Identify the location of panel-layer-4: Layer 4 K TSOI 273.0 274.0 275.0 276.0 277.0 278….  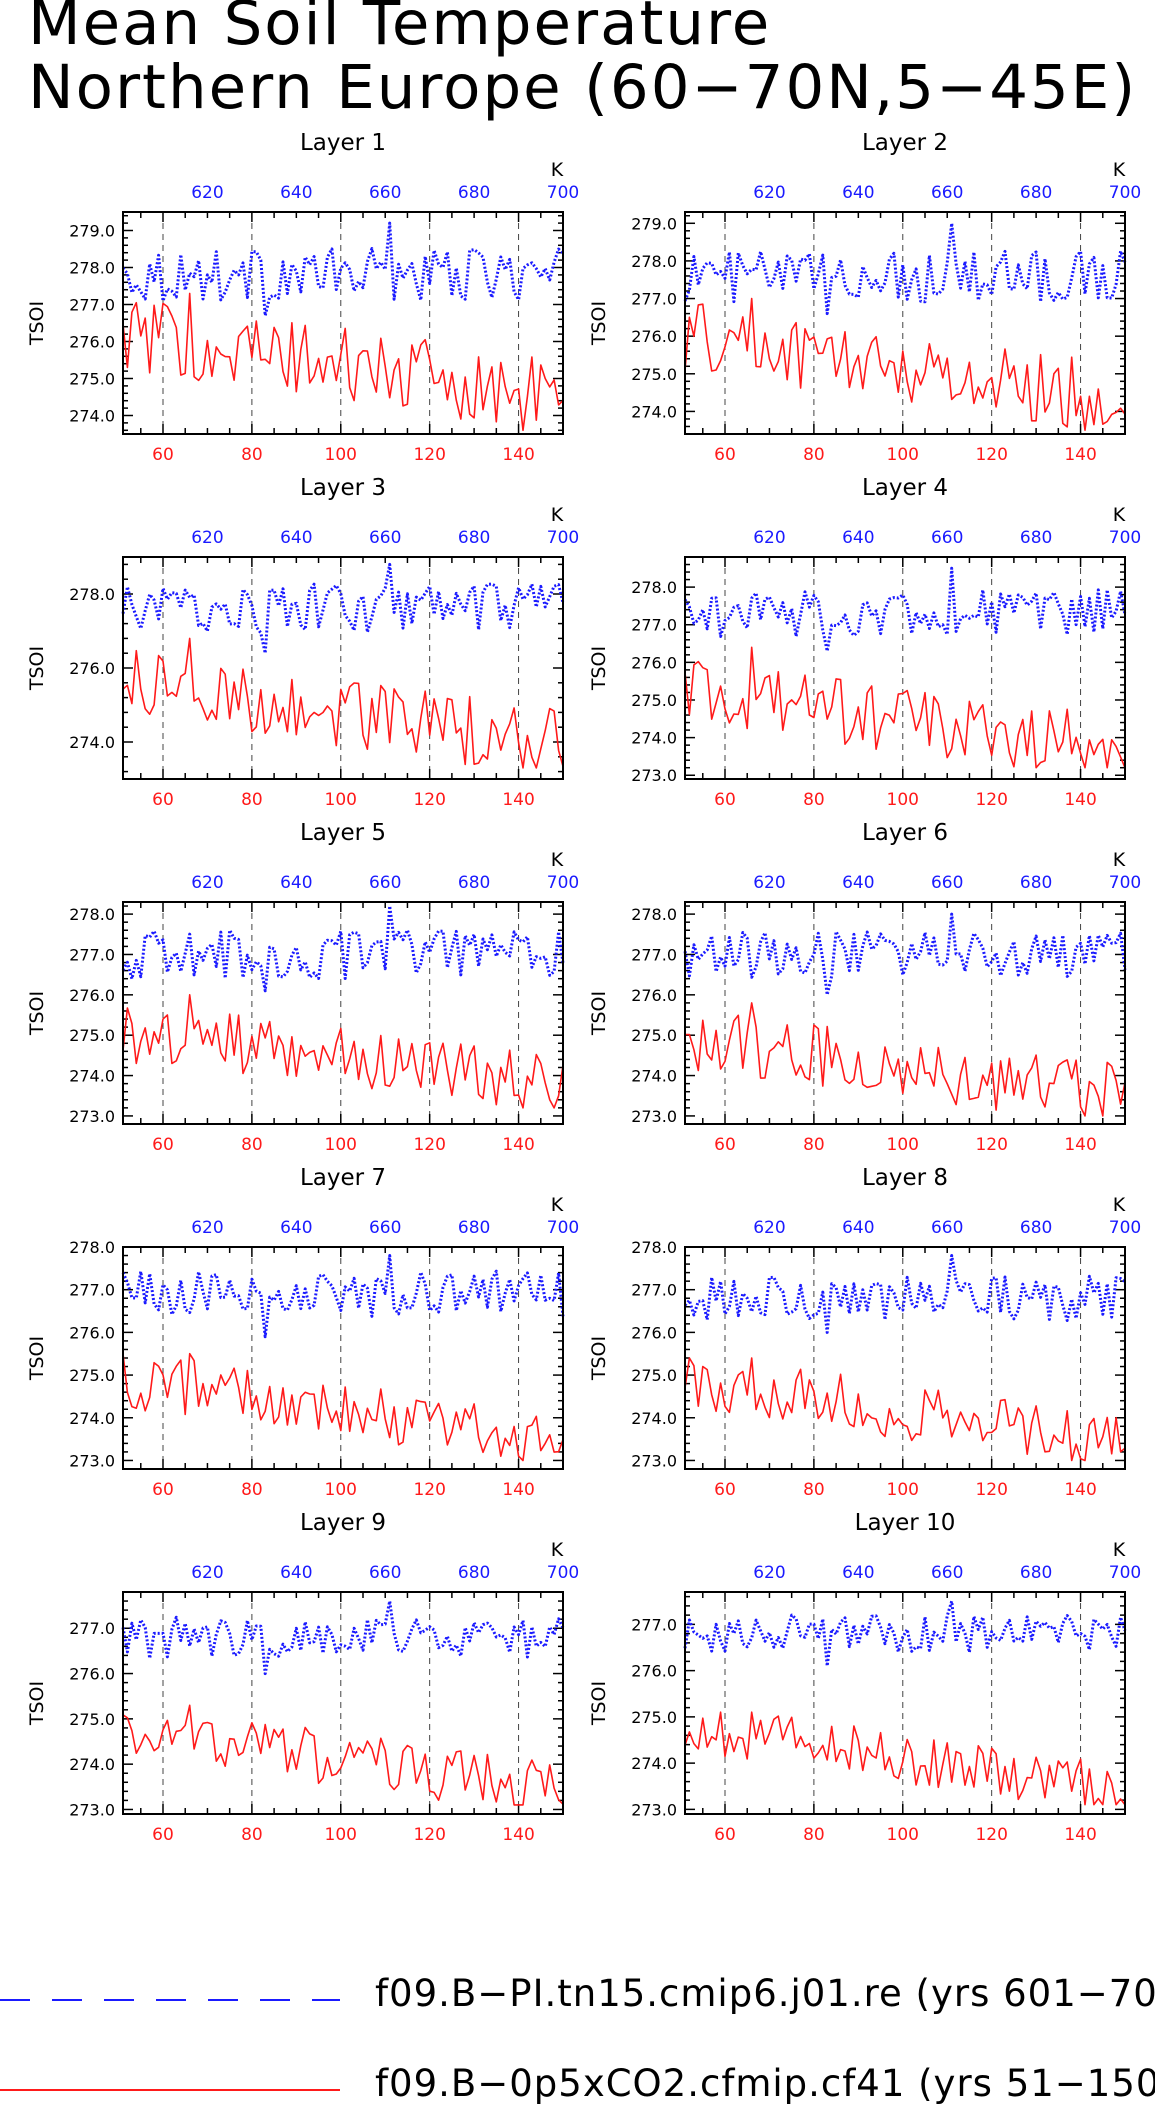
(864, 642).